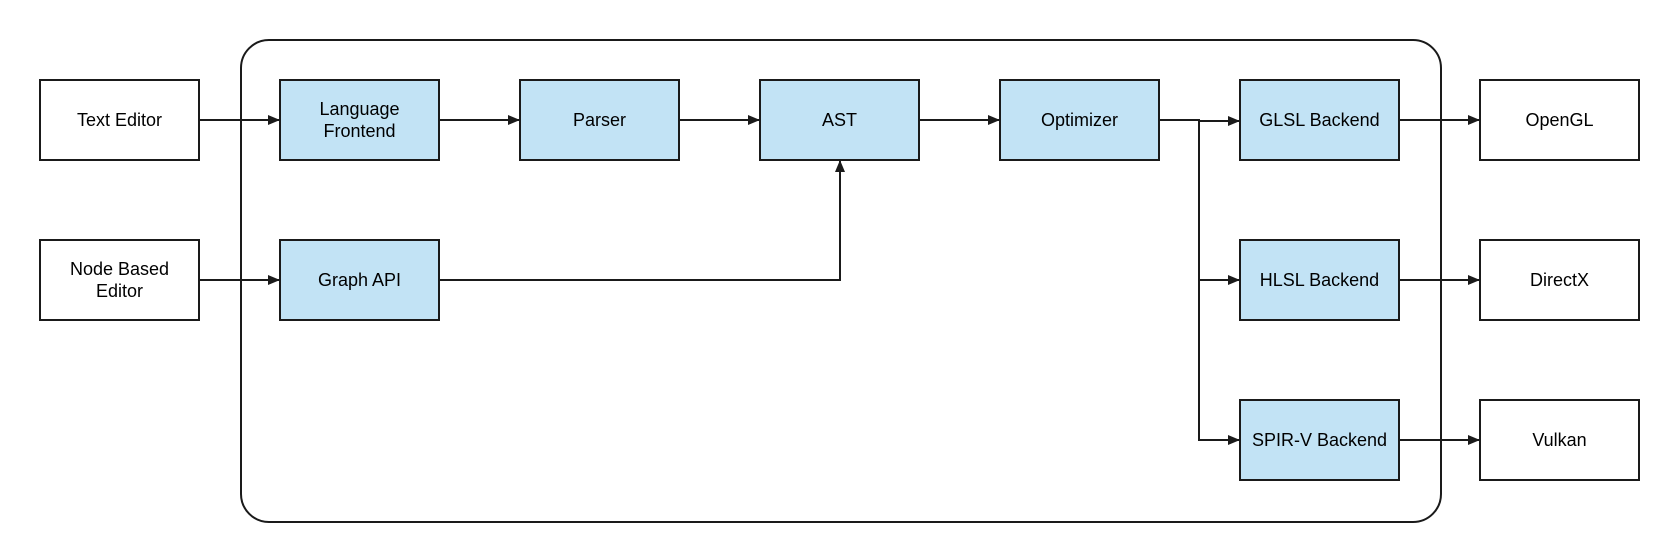 Image resolution: width=1680 pixels, height=560 pixels. I want to click on node-glsl-backend-label: GLSL Backend, so click(1319, 120).